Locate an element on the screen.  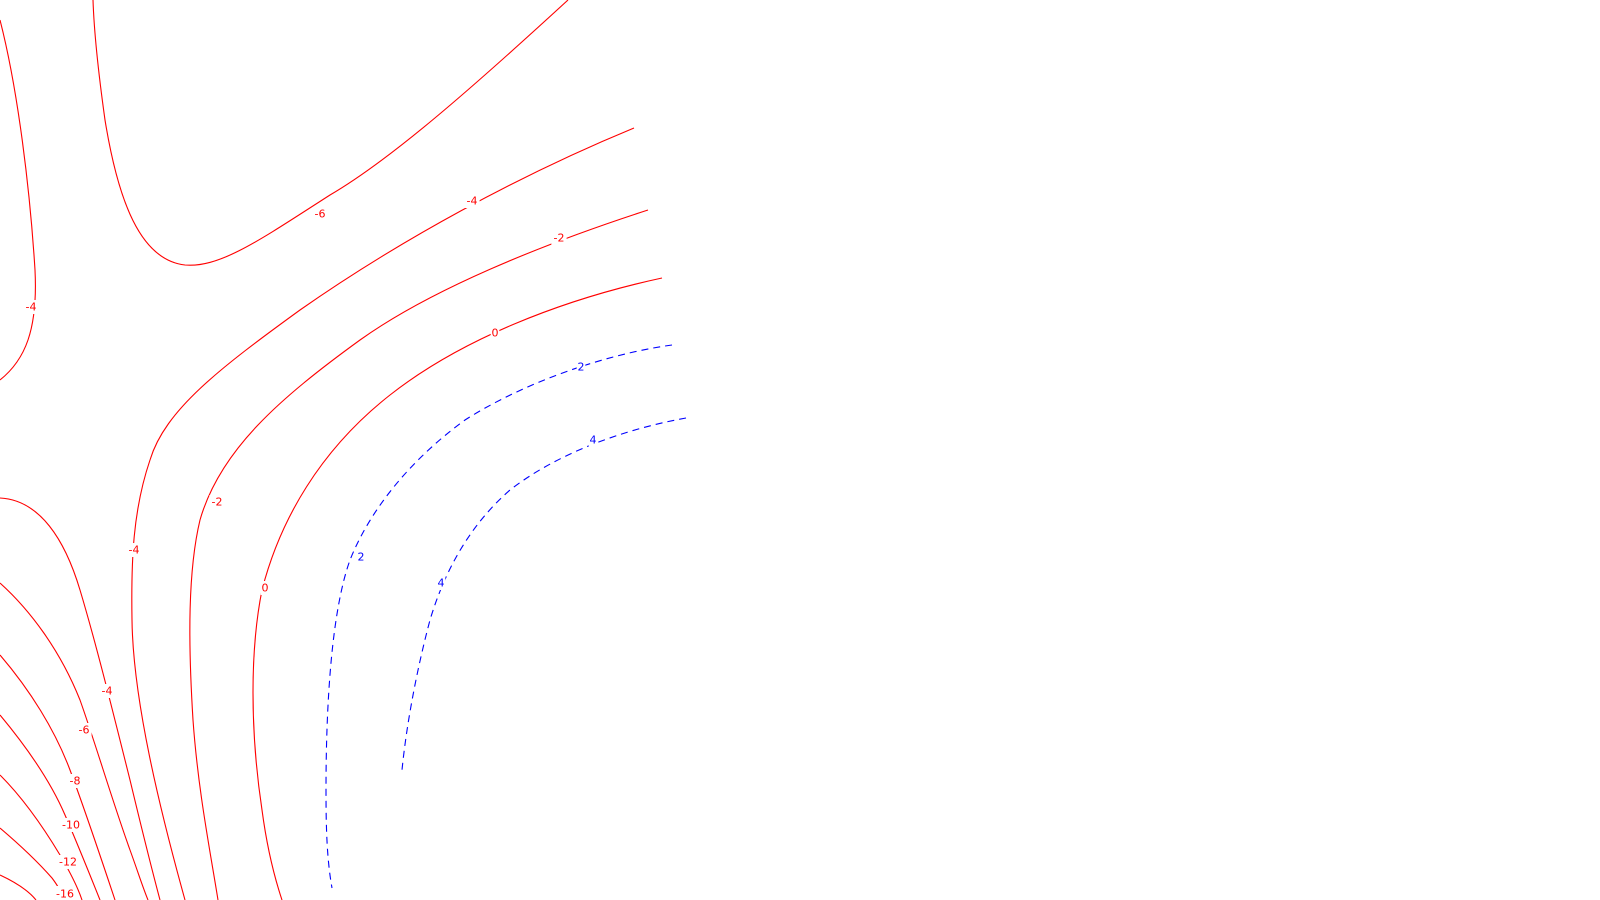
contour-label: -16 is located at coordinates (65, 894).